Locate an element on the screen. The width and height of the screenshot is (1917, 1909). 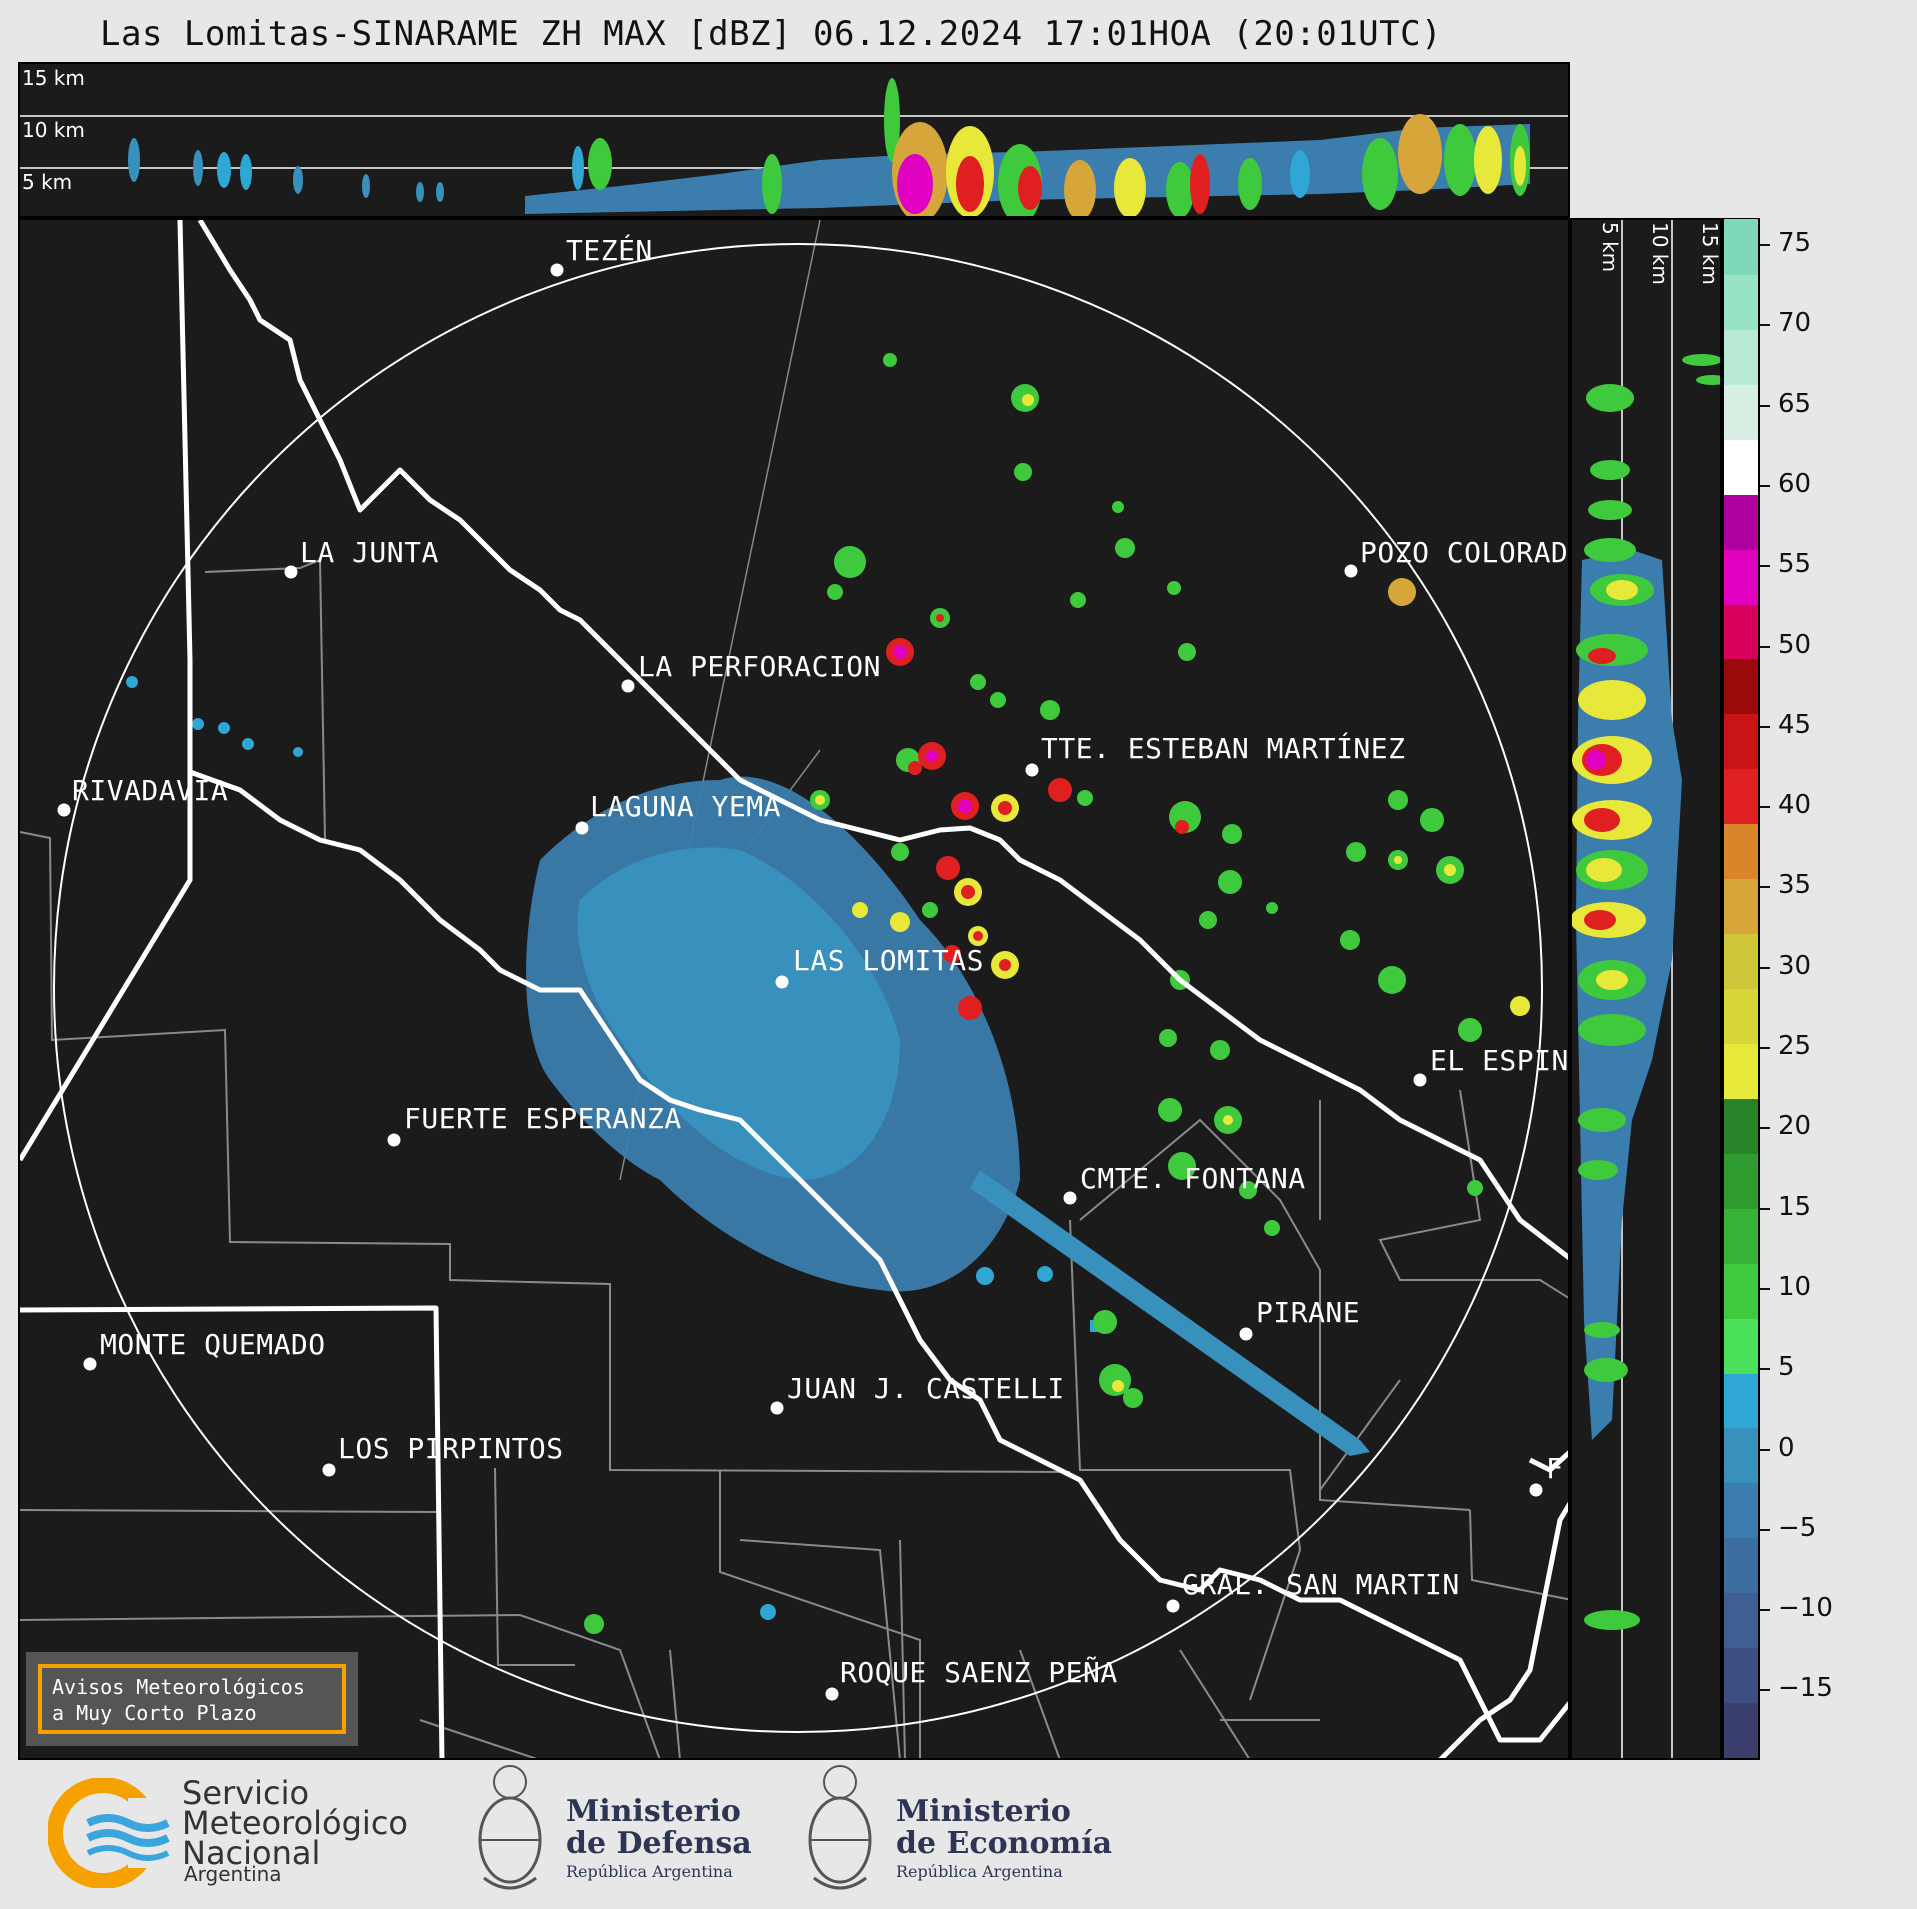
side-cross-section-echoes is located at coordinates (1646, 989).